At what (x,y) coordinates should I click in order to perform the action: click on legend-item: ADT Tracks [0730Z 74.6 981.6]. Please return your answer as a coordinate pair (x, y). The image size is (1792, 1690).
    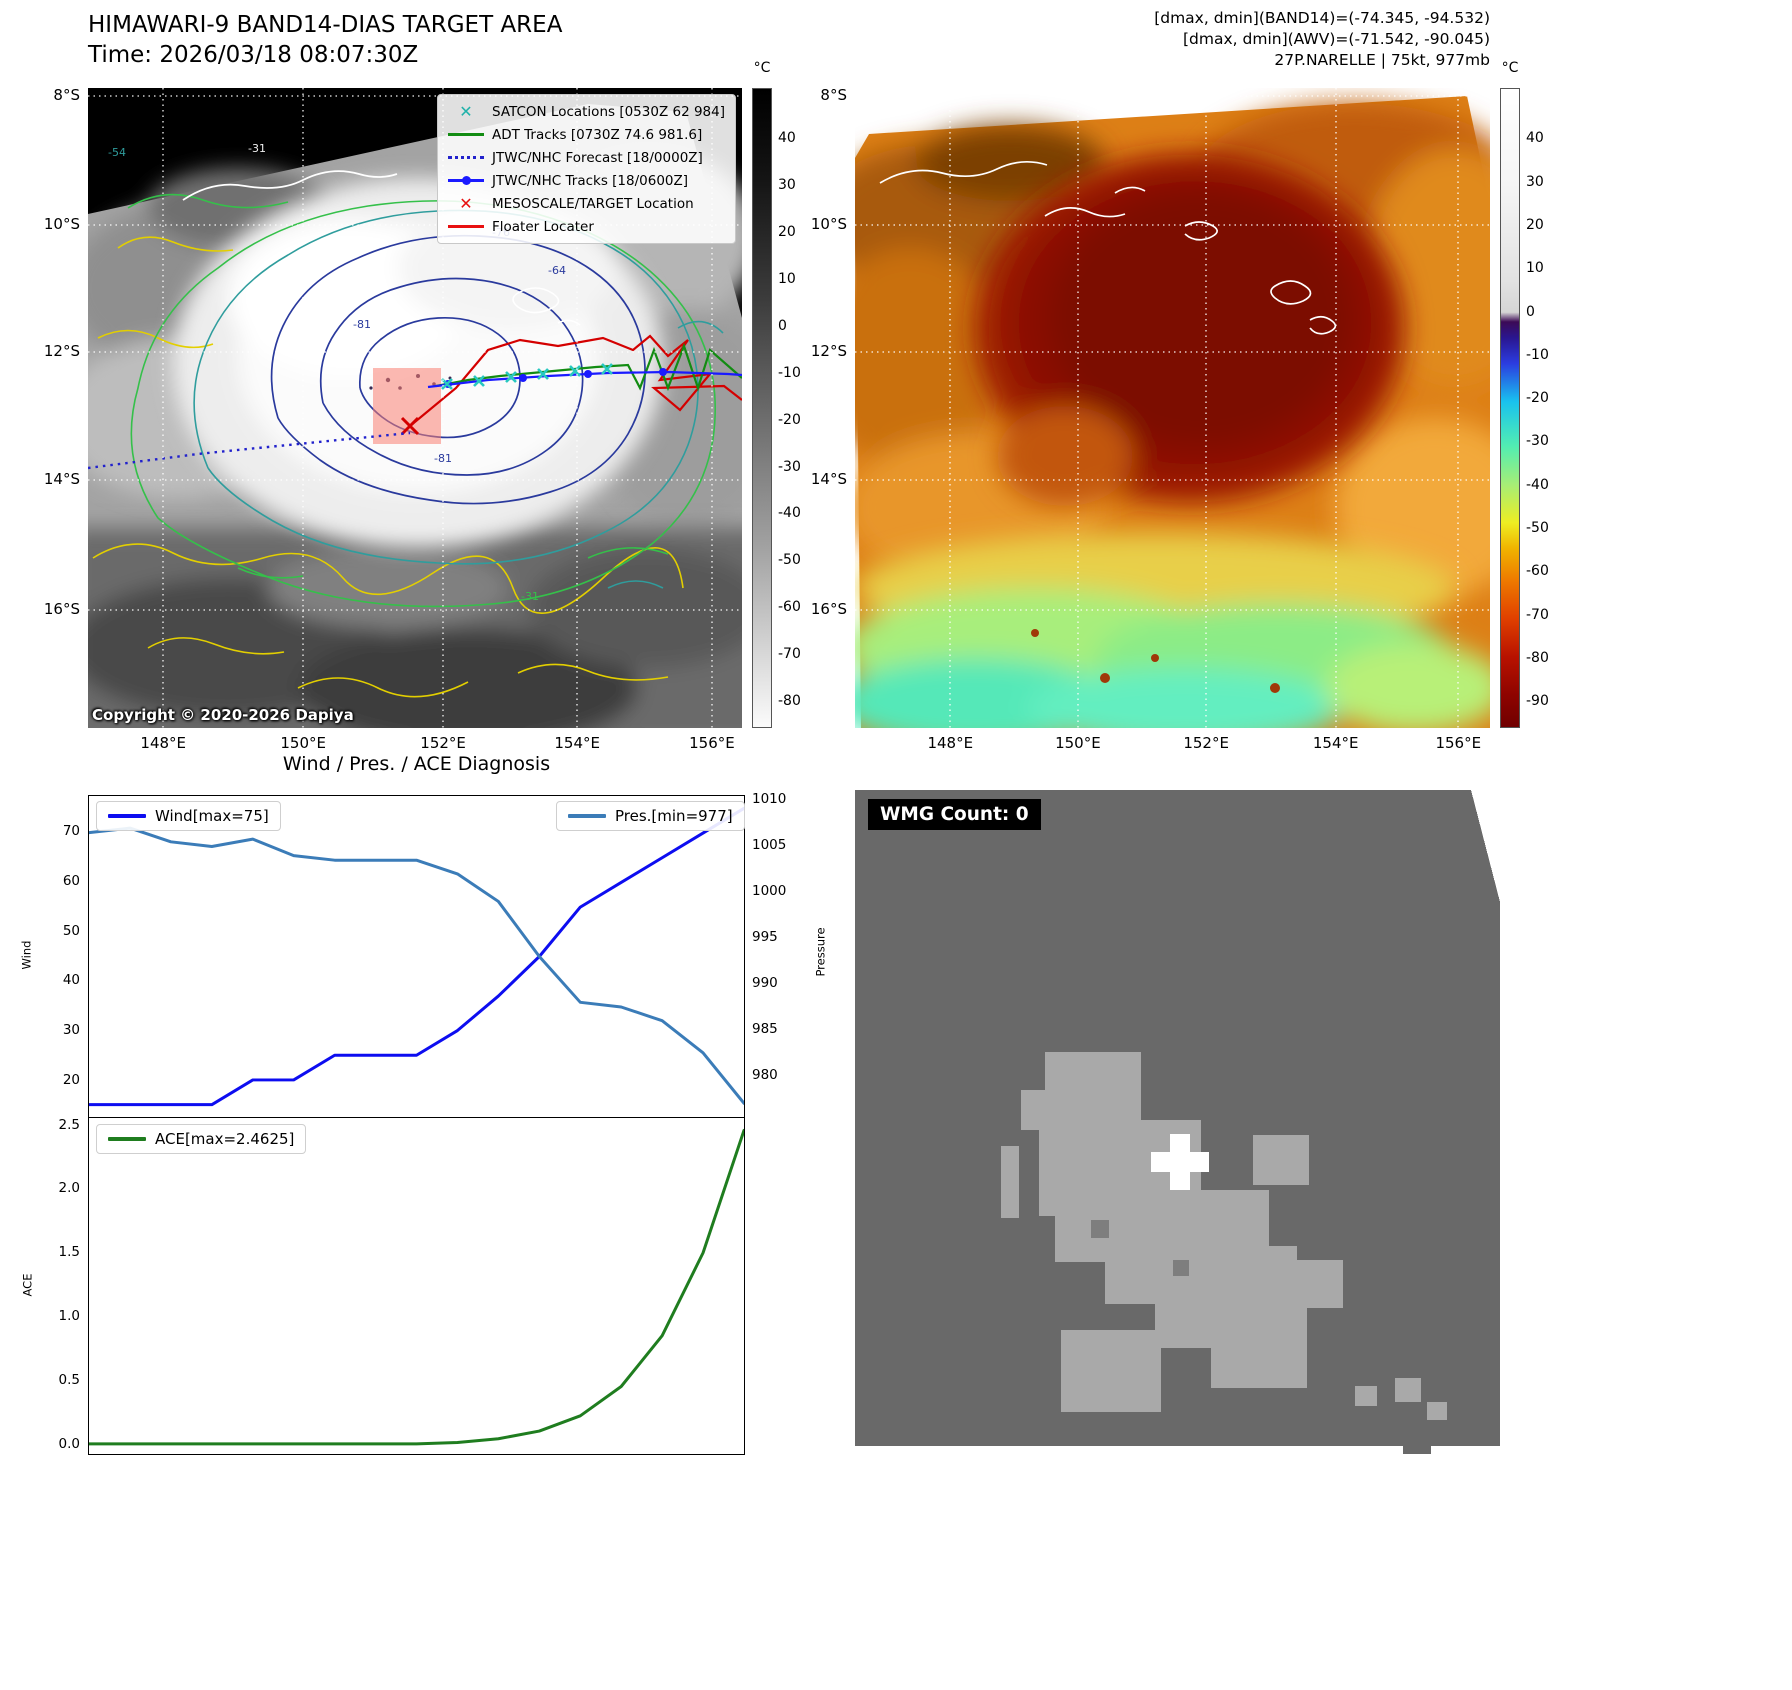
    Looking at the image, I should click on (586, 134).